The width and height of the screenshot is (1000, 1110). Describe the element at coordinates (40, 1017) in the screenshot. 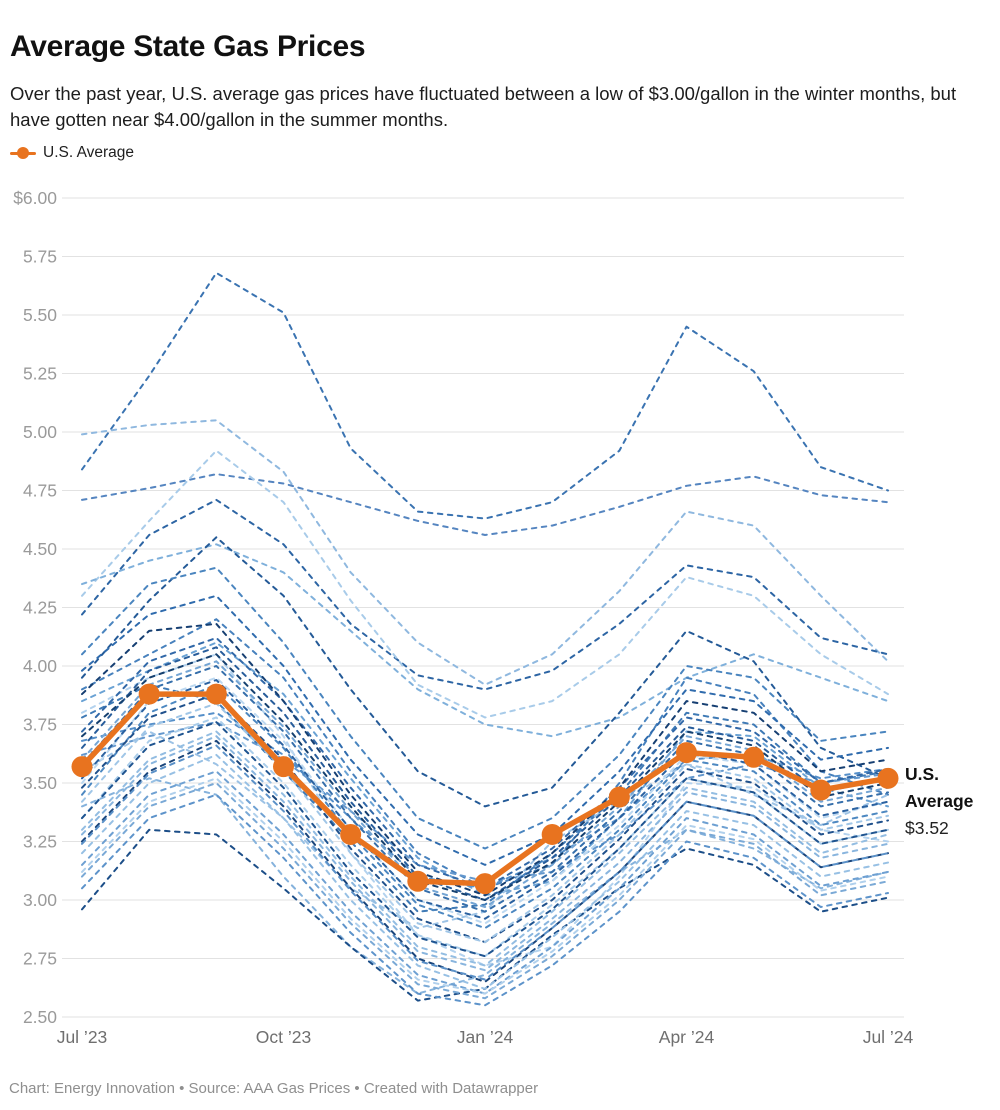

I see `y-axis-tick-label: 2.50` at that location.